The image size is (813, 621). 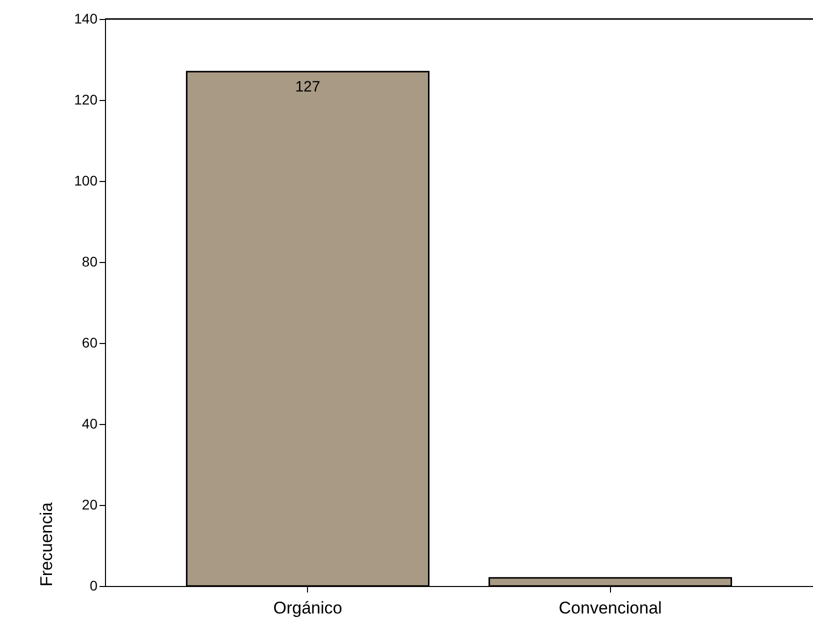 I want to click on x-tick-label: Orgánico, so click(x=307, y=608).